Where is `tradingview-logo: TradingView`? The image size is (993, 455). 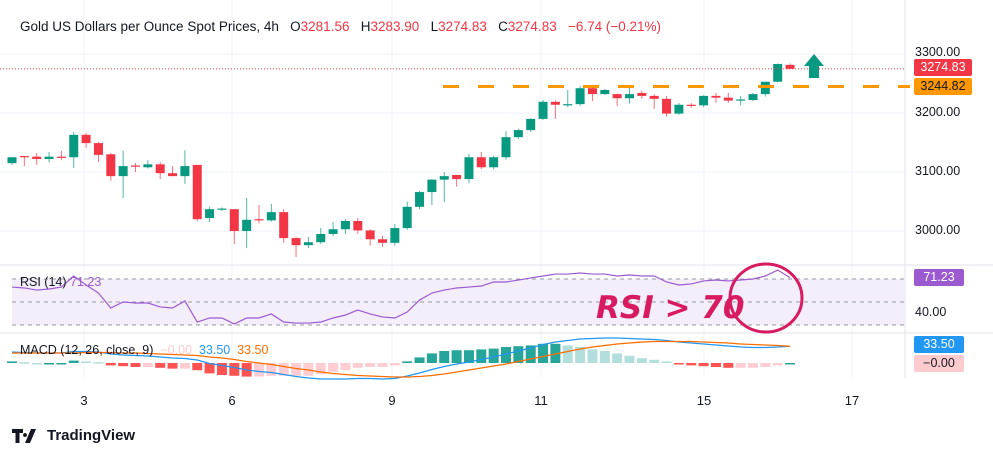 tradingview-logo: TradingView is located at coordinates (73, 435).